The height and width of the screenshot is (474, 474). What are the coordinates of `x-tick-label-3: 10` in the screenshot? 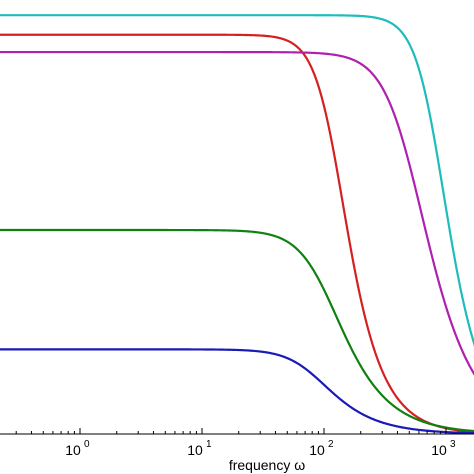 It's located at (317, 450).